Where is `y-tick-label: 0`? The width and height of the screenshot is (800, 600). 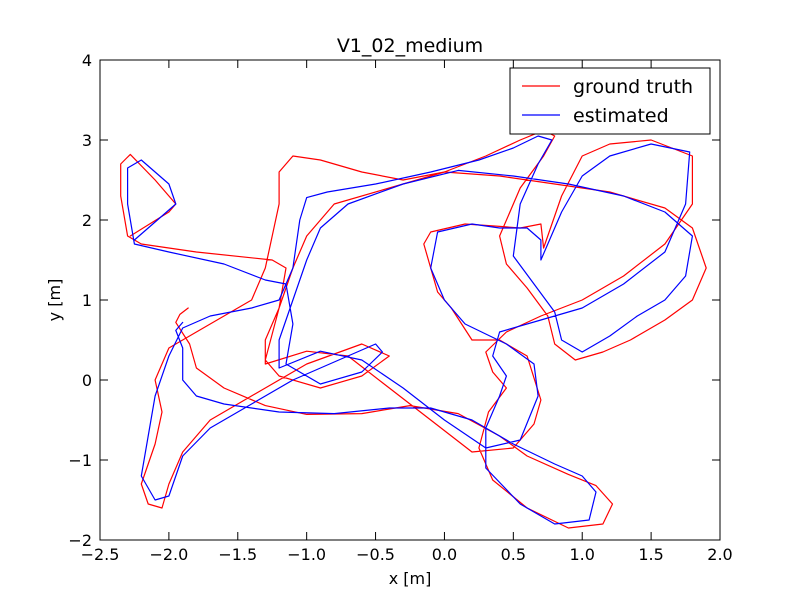
y-tick-label: 0 is located at coordinates (87, 380).